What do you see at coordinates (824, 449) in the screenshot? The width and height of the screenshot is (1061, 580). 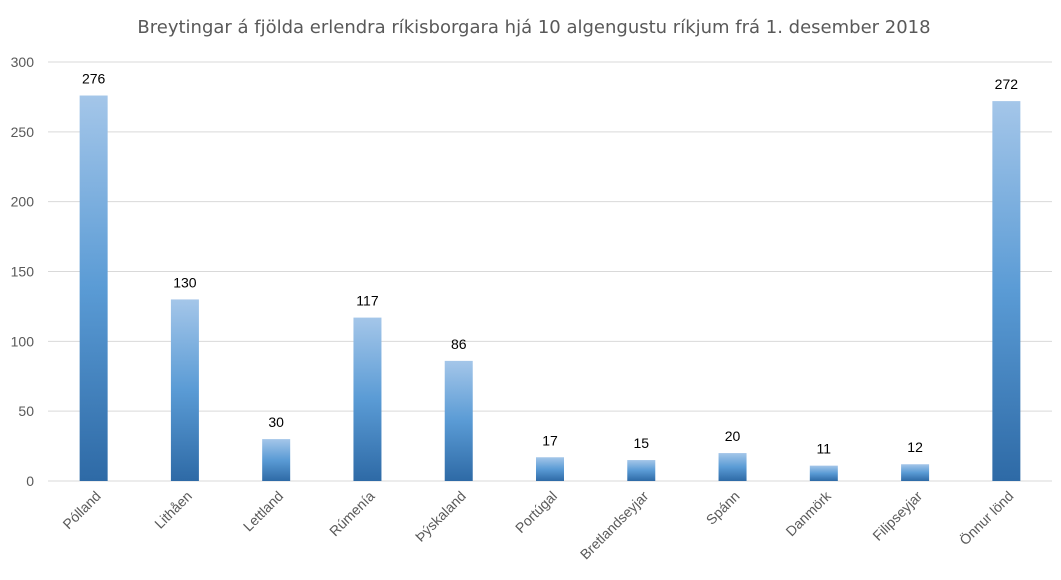 I see `data-label: 11` at bounding box center [824, 449].